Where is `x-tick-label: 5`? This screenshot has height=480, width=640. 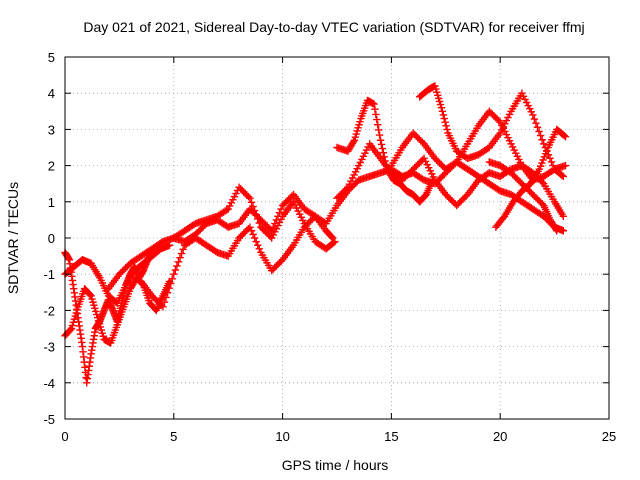
x-tick-label: 5 is located at coordinates (173, 436).